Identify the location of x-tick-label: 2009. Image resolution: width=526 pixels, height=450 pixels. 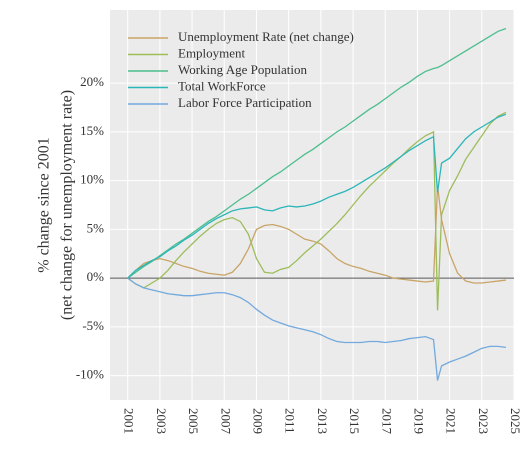
(257, 421).